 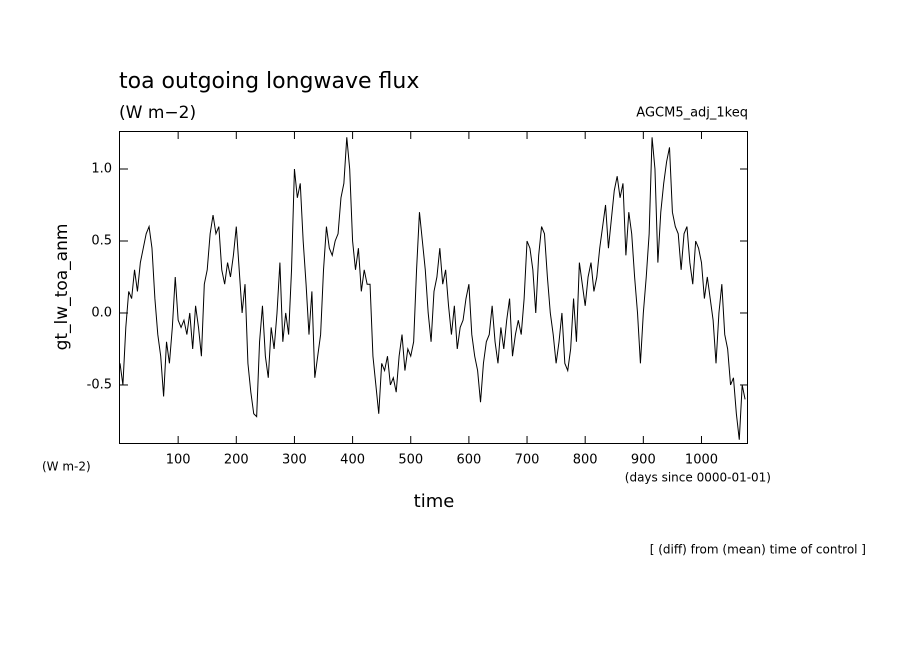 I want to click on x-unit: (days since 0000-01-01), so click(x=698, y=478).